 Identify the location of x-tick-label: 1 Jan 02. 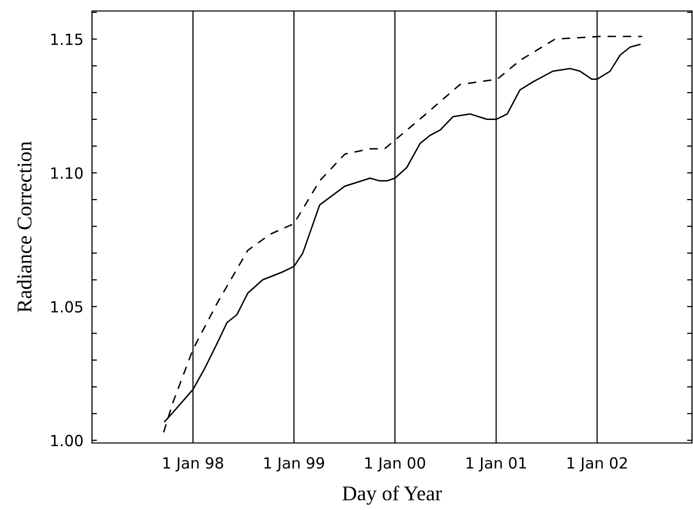
(597, 464).